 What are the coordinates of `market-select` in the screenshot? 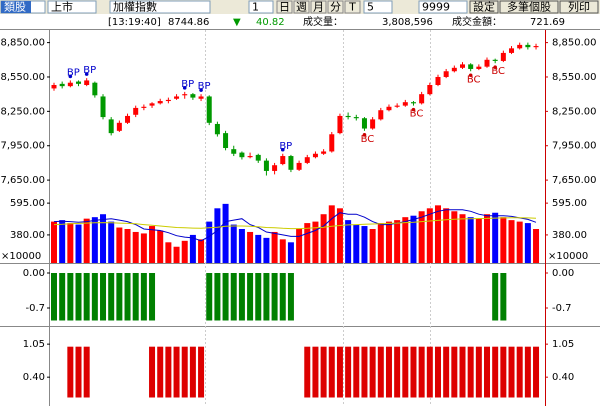 It's located at (72, 7).